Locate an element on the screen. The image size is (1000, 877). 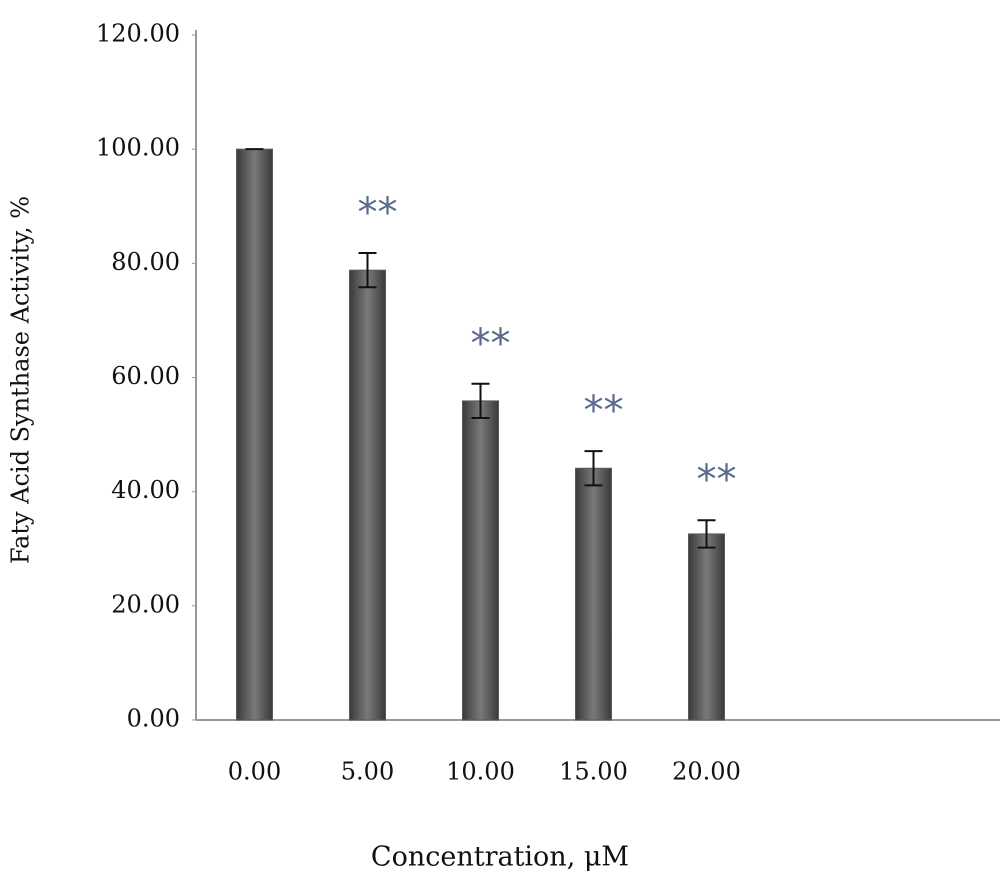
y-tick-label: 60.00 is located at coordinates (145, 376).